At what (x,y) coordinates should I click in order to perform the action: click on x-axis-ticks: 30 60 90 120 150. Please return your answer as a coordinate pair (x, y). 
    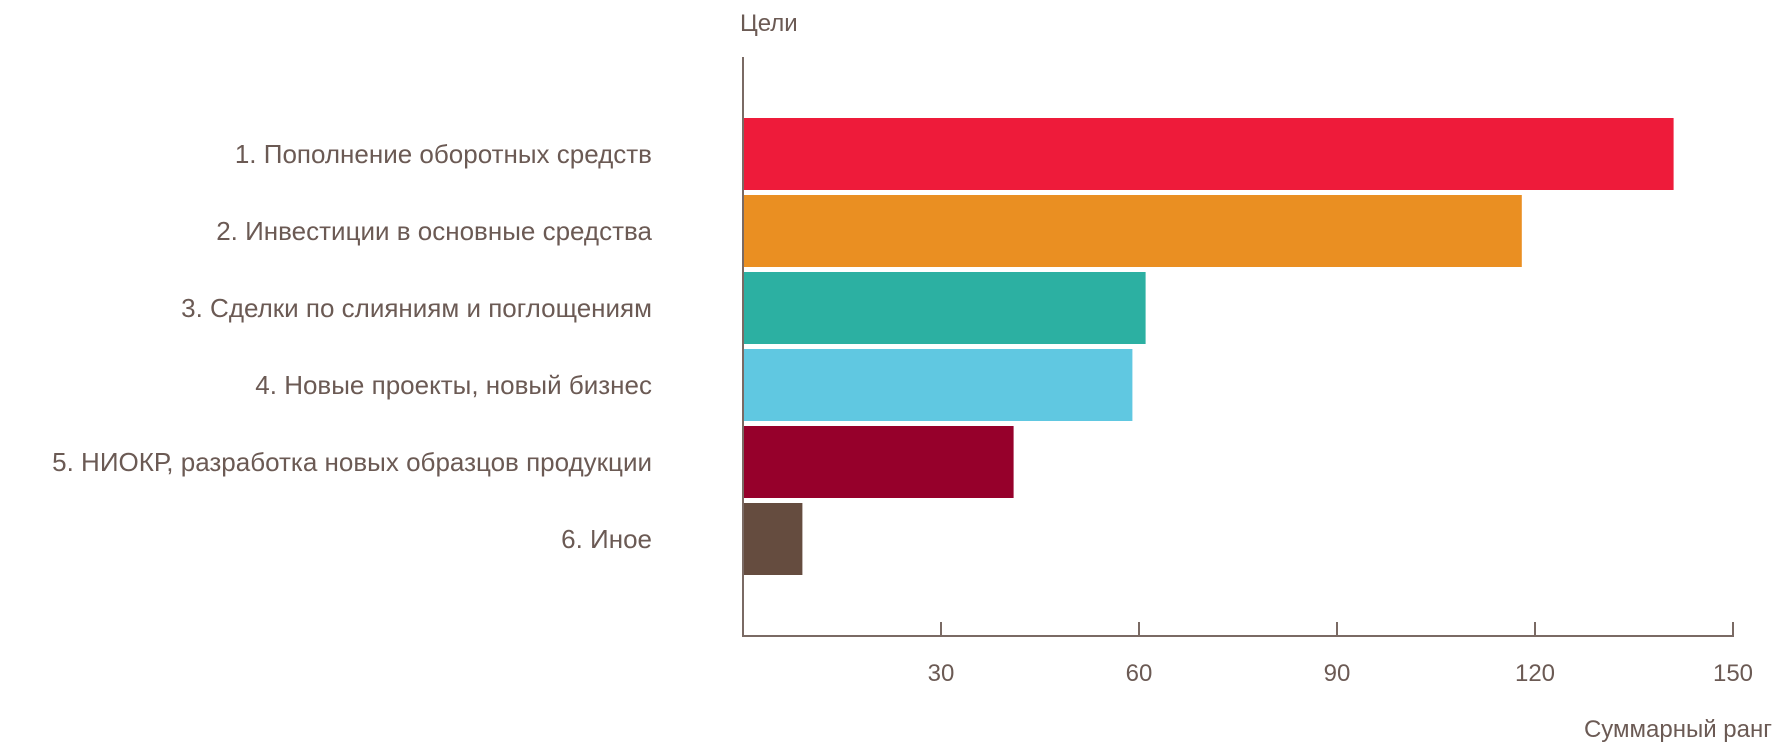
    Looking at the image, I should click on (1340, 654).